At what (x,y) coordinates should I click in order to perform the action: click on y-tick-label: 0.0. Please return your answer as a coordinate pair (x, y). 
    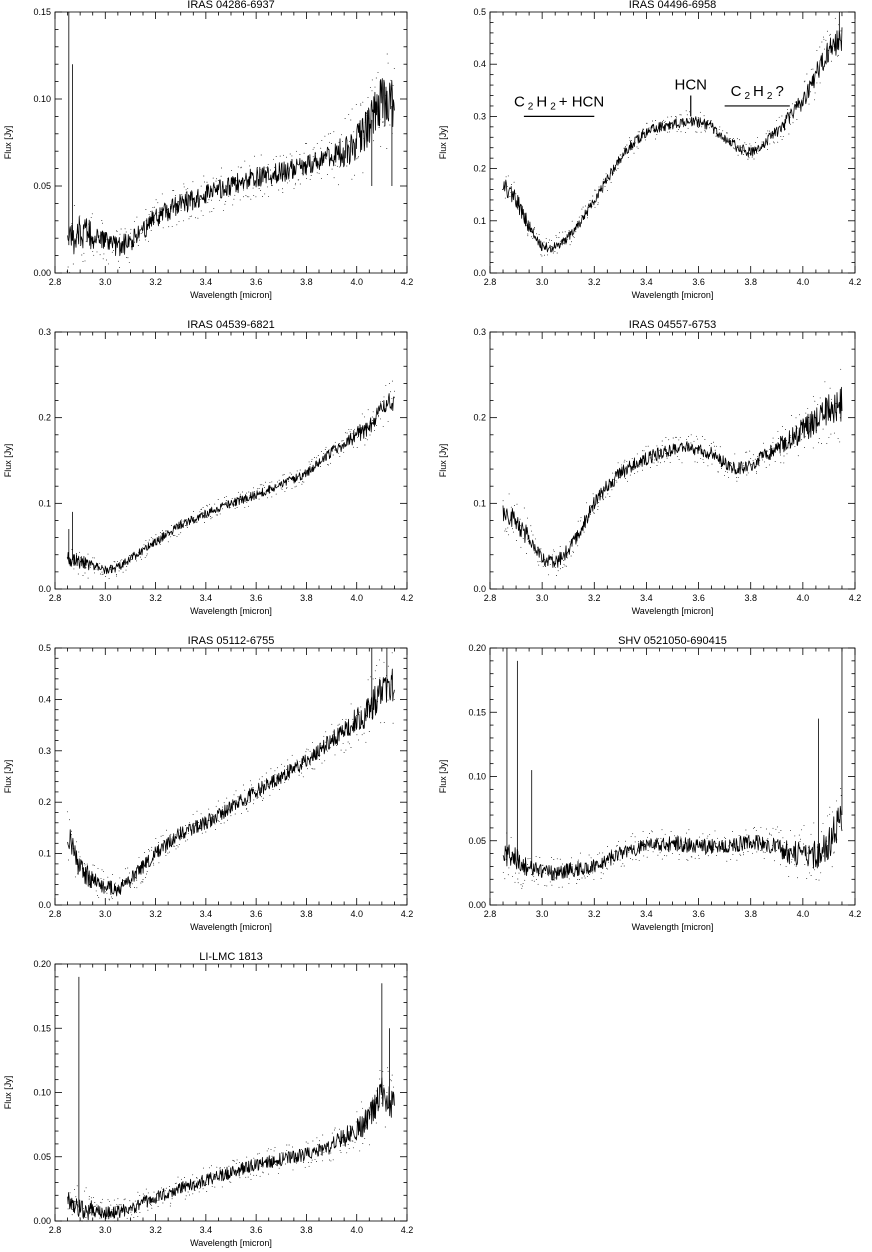
    Looking at the image, I should click on (44, 905).